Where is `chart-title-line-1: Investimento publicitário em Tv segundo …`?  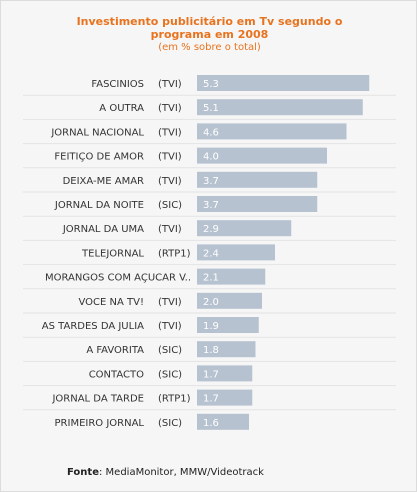 chart-title-line-1: Investimento publicitário em Tv segundo … is located at coordinates (209, 21).